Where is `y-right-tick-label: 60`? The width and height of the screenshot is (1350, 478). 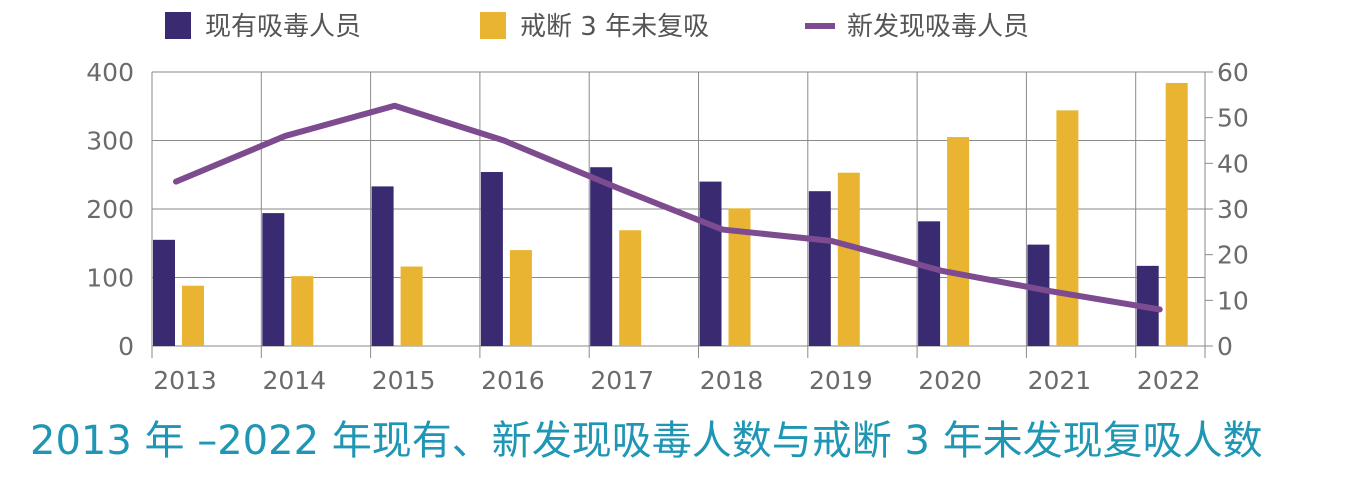 y-right-tick-label: 60 is located at coordinates (1233, 72).